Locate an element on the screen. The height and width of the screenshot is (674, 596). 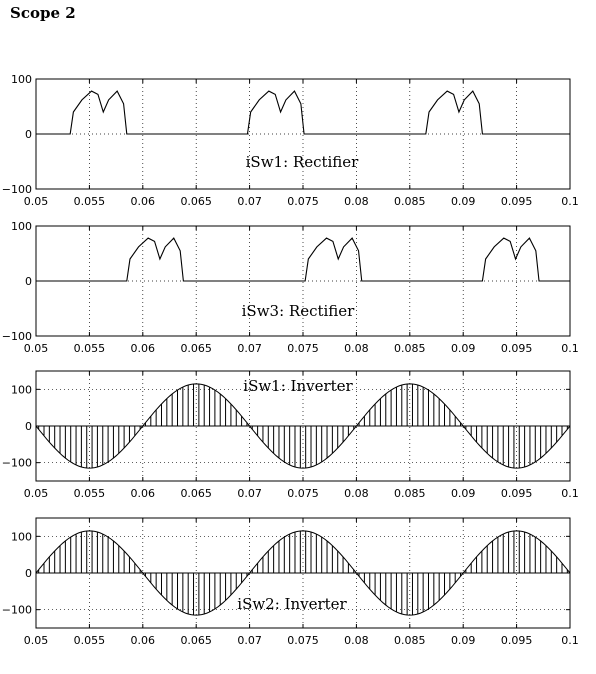
page-title: Scope 2 is located at coordinates (43, 13).